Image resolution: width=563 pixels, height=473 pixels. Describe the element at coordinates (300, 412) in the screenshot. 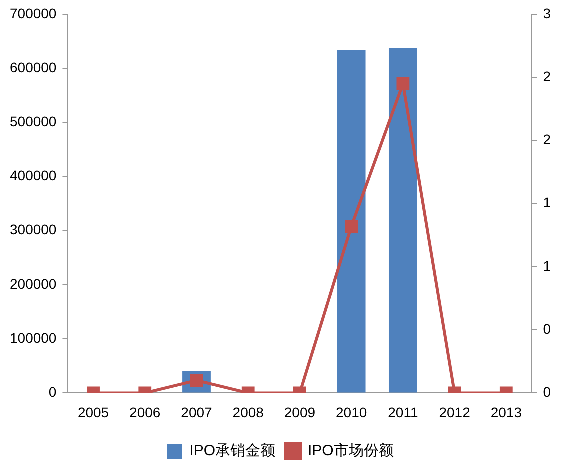

I see `x-tick-label: 2009` at that location.